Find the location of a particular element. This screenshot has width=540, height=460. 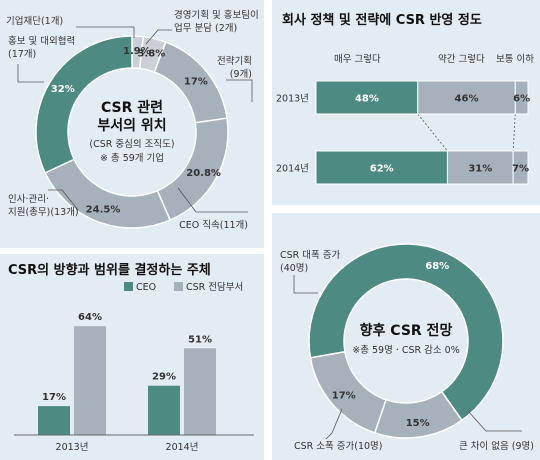

stack-bar-0-2-value: 6% is located at coordinates (521, 99).